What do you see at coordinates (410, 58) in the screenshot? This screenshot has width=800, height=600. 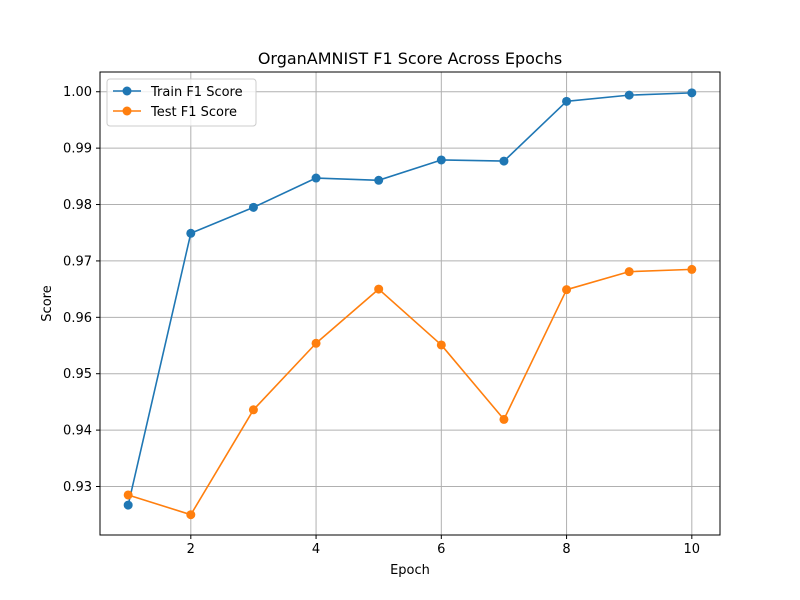 I see `chart-title: OrganAMNIST F1 Score Across Epochs` at bounding box center [410, 58].